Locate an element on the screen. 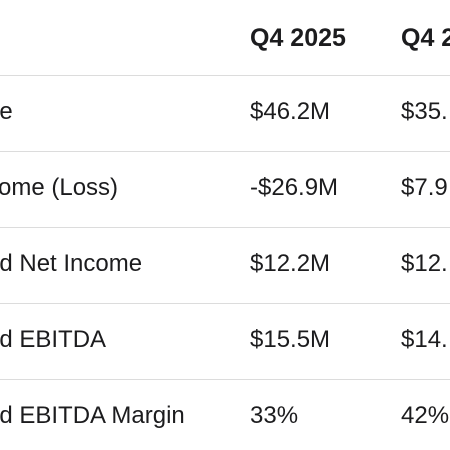 The width and height of the screenshot is (450, 450). row-value-q4-2025: $15.5M is located at coordinates (290, 339).